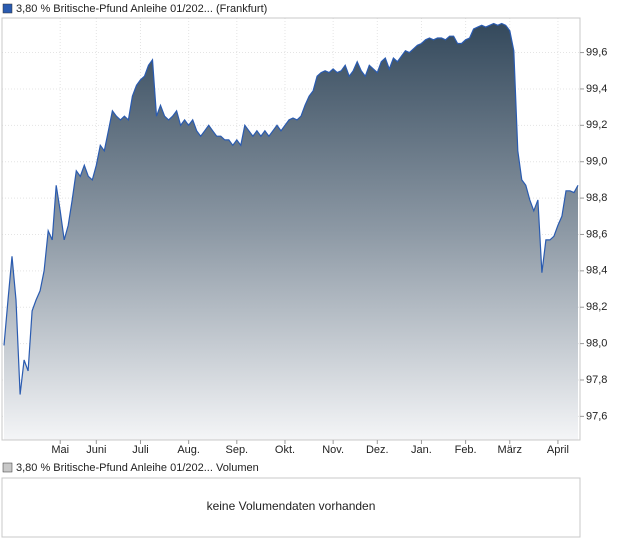 Image resolution: width=620 pixels, height=546 pixels. What do you see at coordinates (596, 198) in the screenshot?
I see `y-tick-label: 98,8` at bounding box center [596, 198].